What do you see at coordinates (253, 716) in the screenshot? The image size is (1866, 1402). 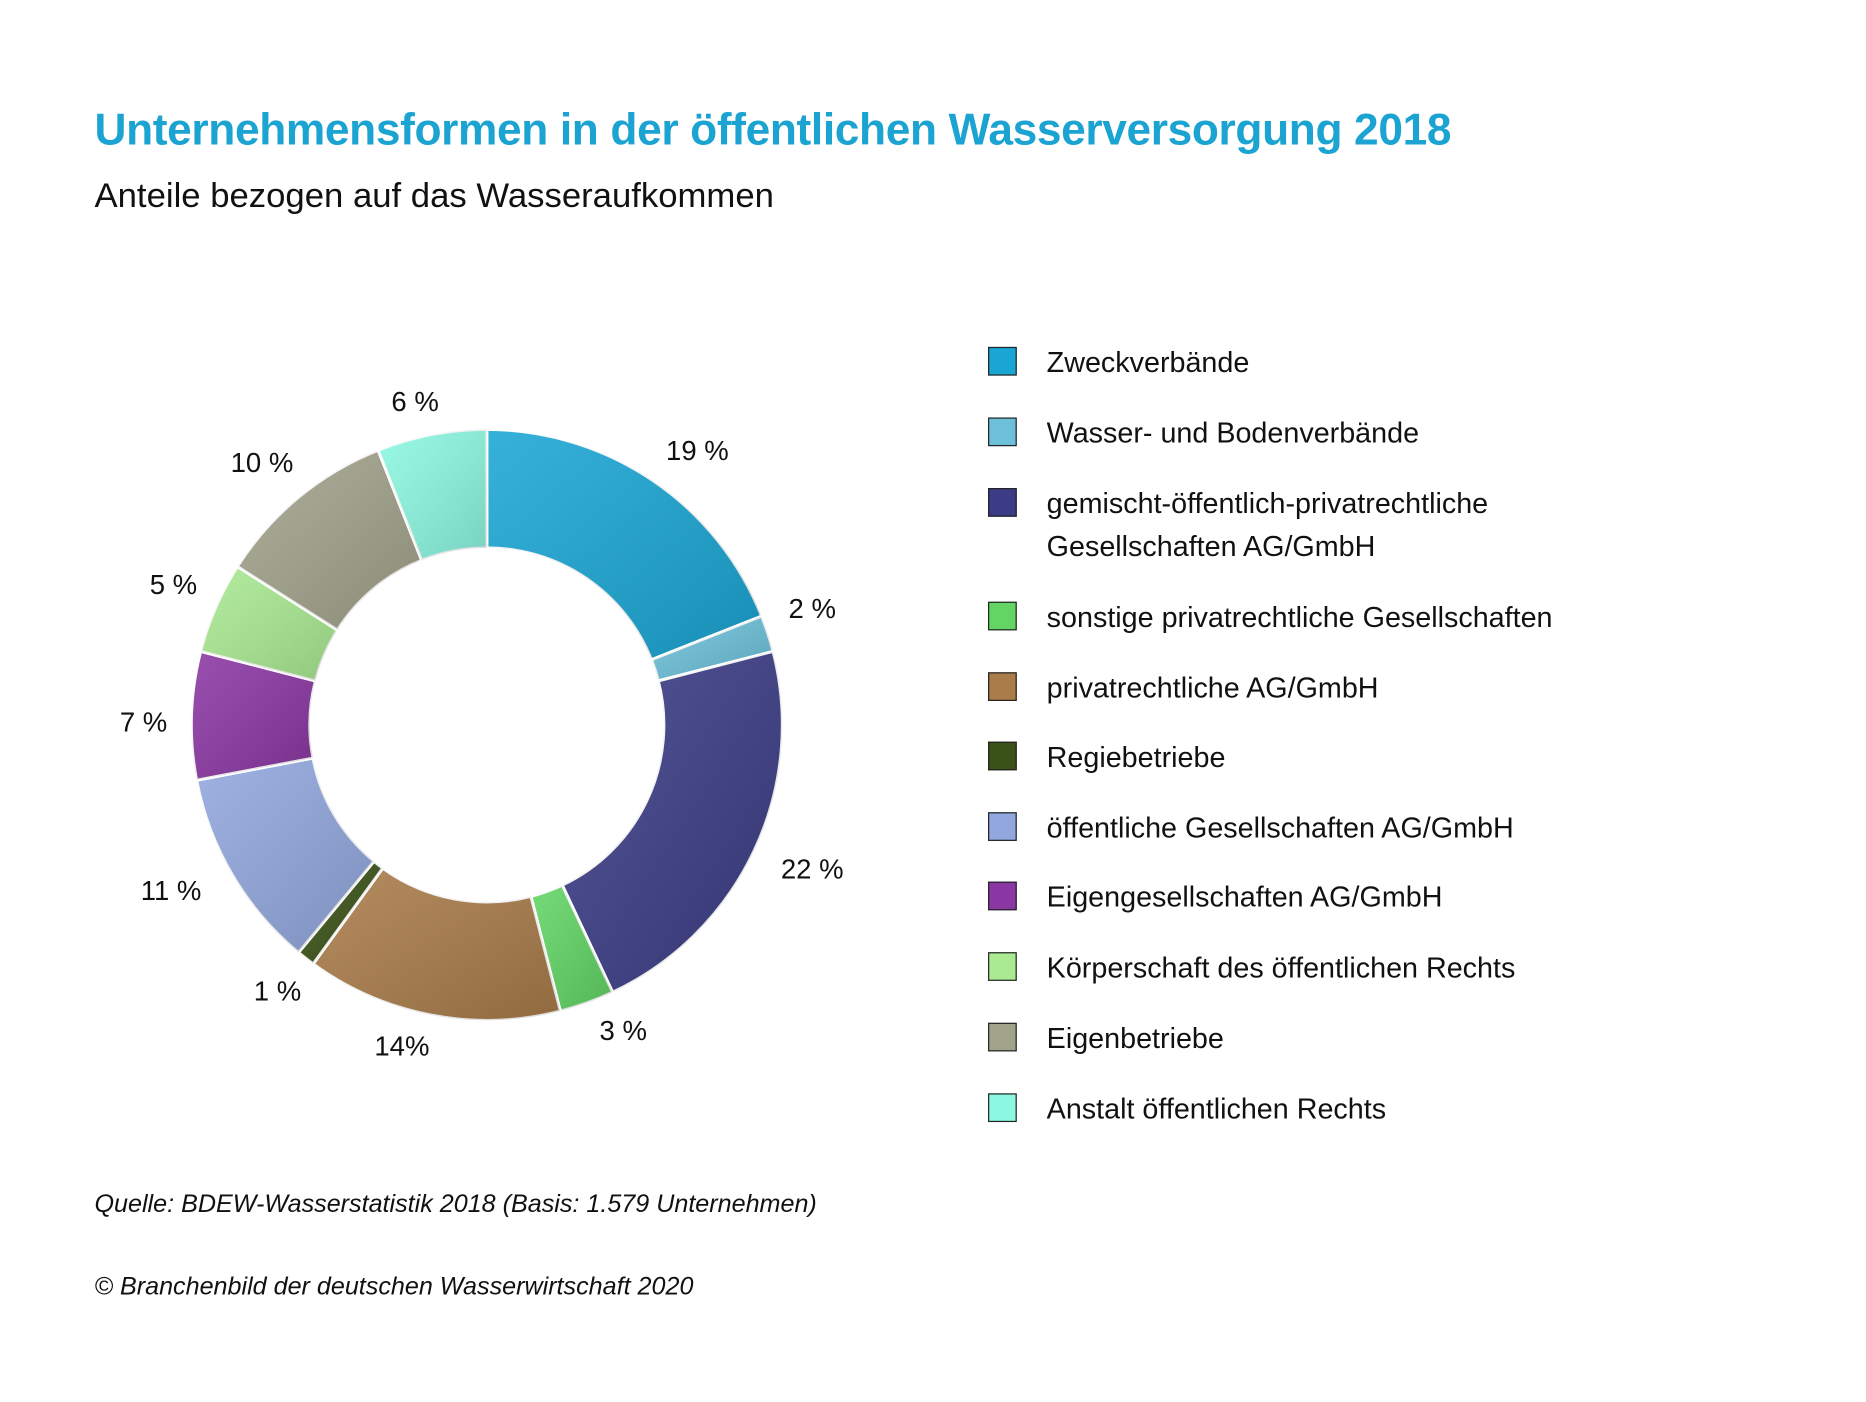 I see `slice-7-shading` at bounding box center [253, 716].